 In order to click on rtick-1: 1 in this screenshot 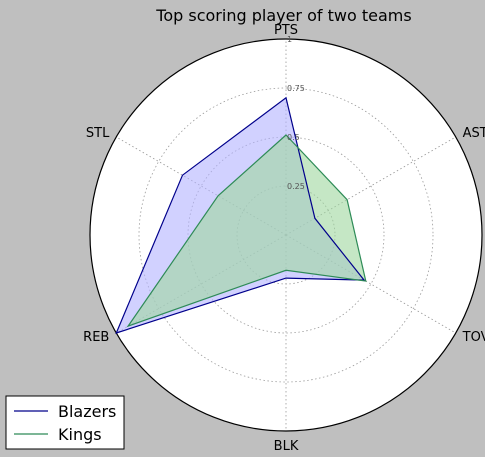, I will do `click(289, 39)`.